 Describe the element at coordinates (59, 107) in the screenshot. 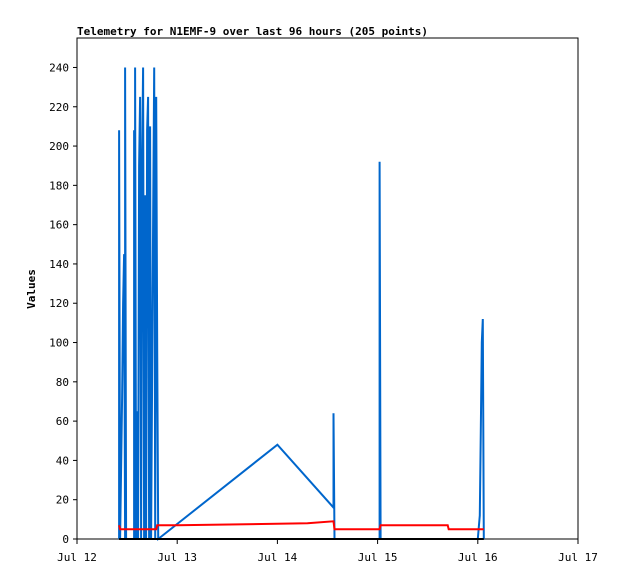

I see `y-tick-label: 220` at that location.